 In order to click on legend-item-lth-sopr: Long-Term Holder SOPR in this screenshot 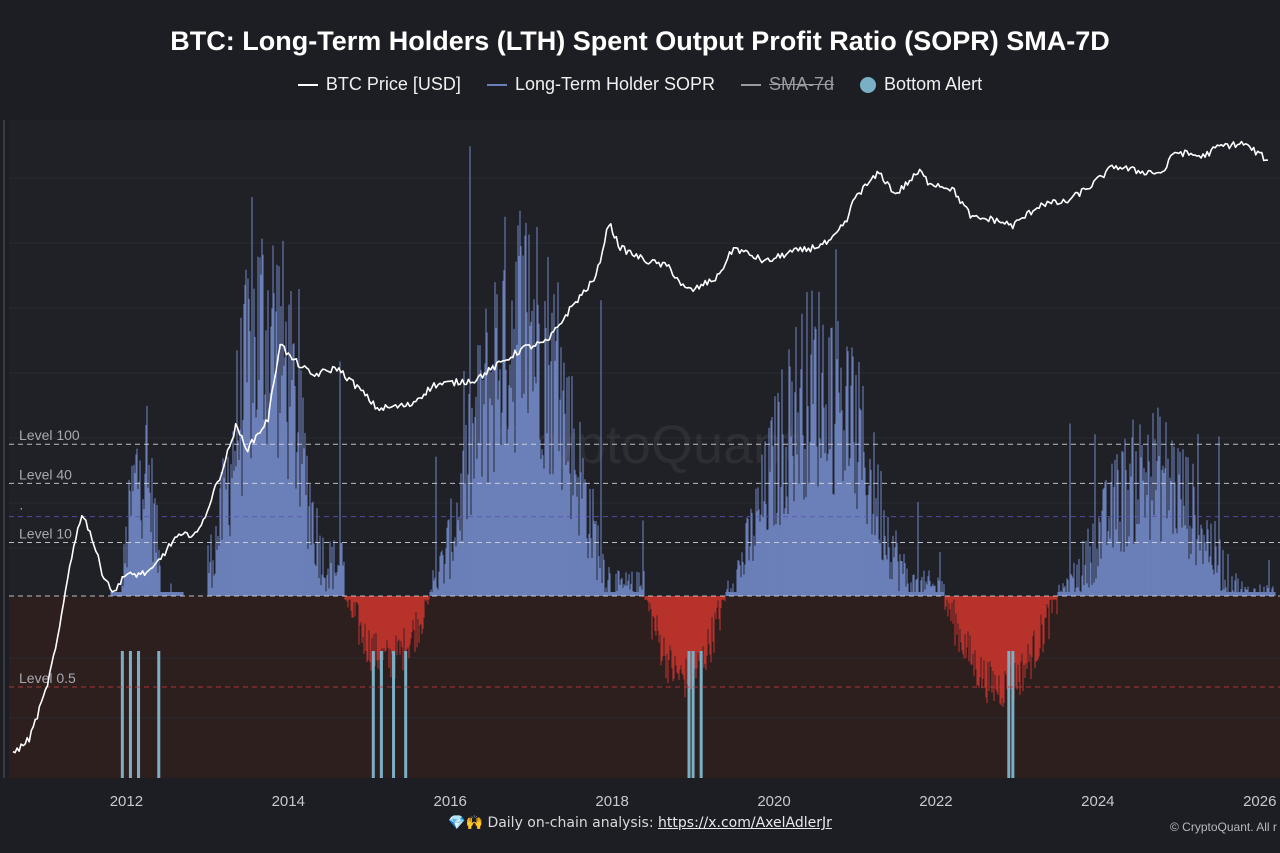, I will do `click(601, 84)`.